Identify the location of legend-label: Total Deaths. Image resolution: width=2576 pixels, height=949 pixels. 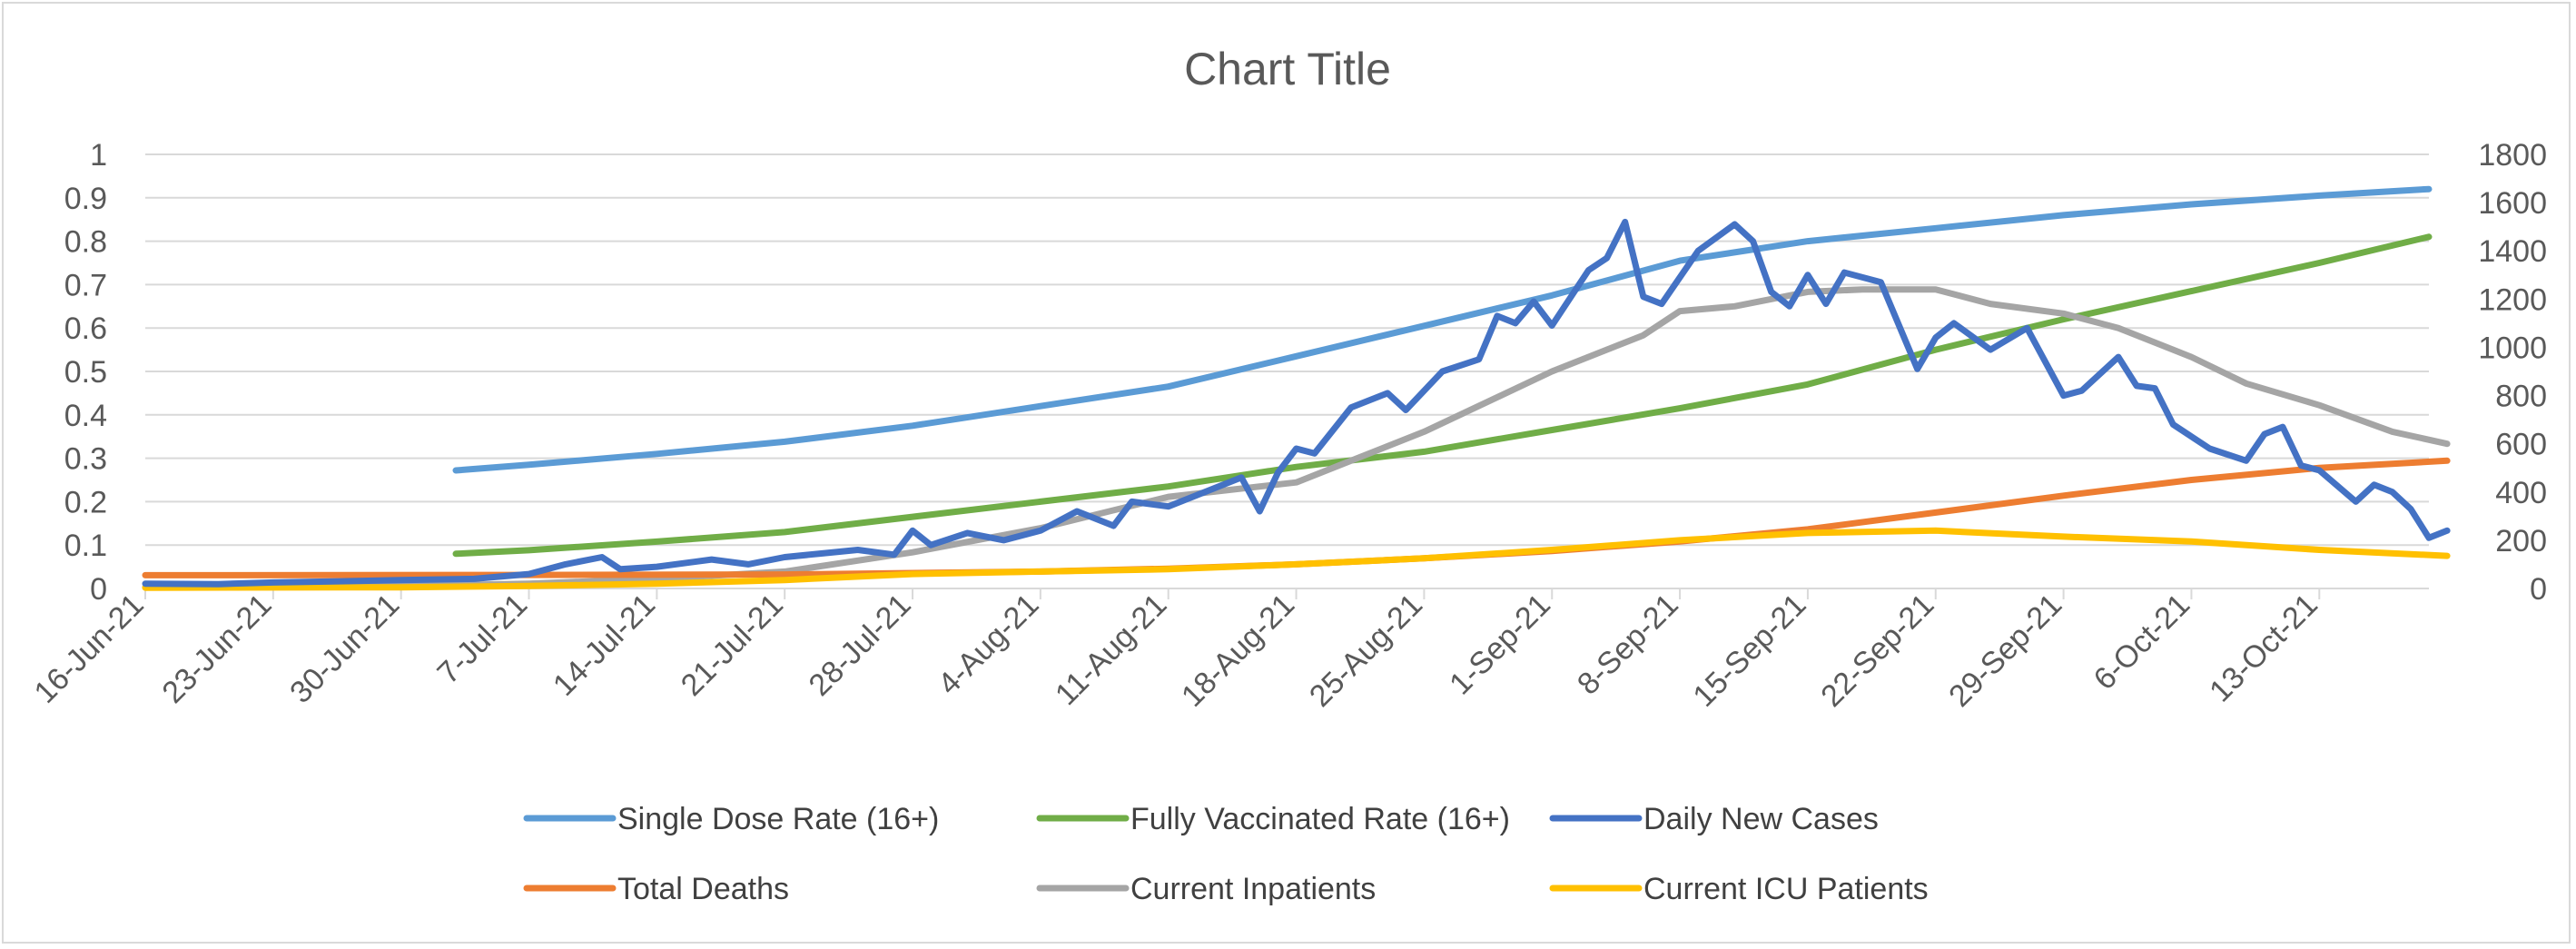
(703, 889).